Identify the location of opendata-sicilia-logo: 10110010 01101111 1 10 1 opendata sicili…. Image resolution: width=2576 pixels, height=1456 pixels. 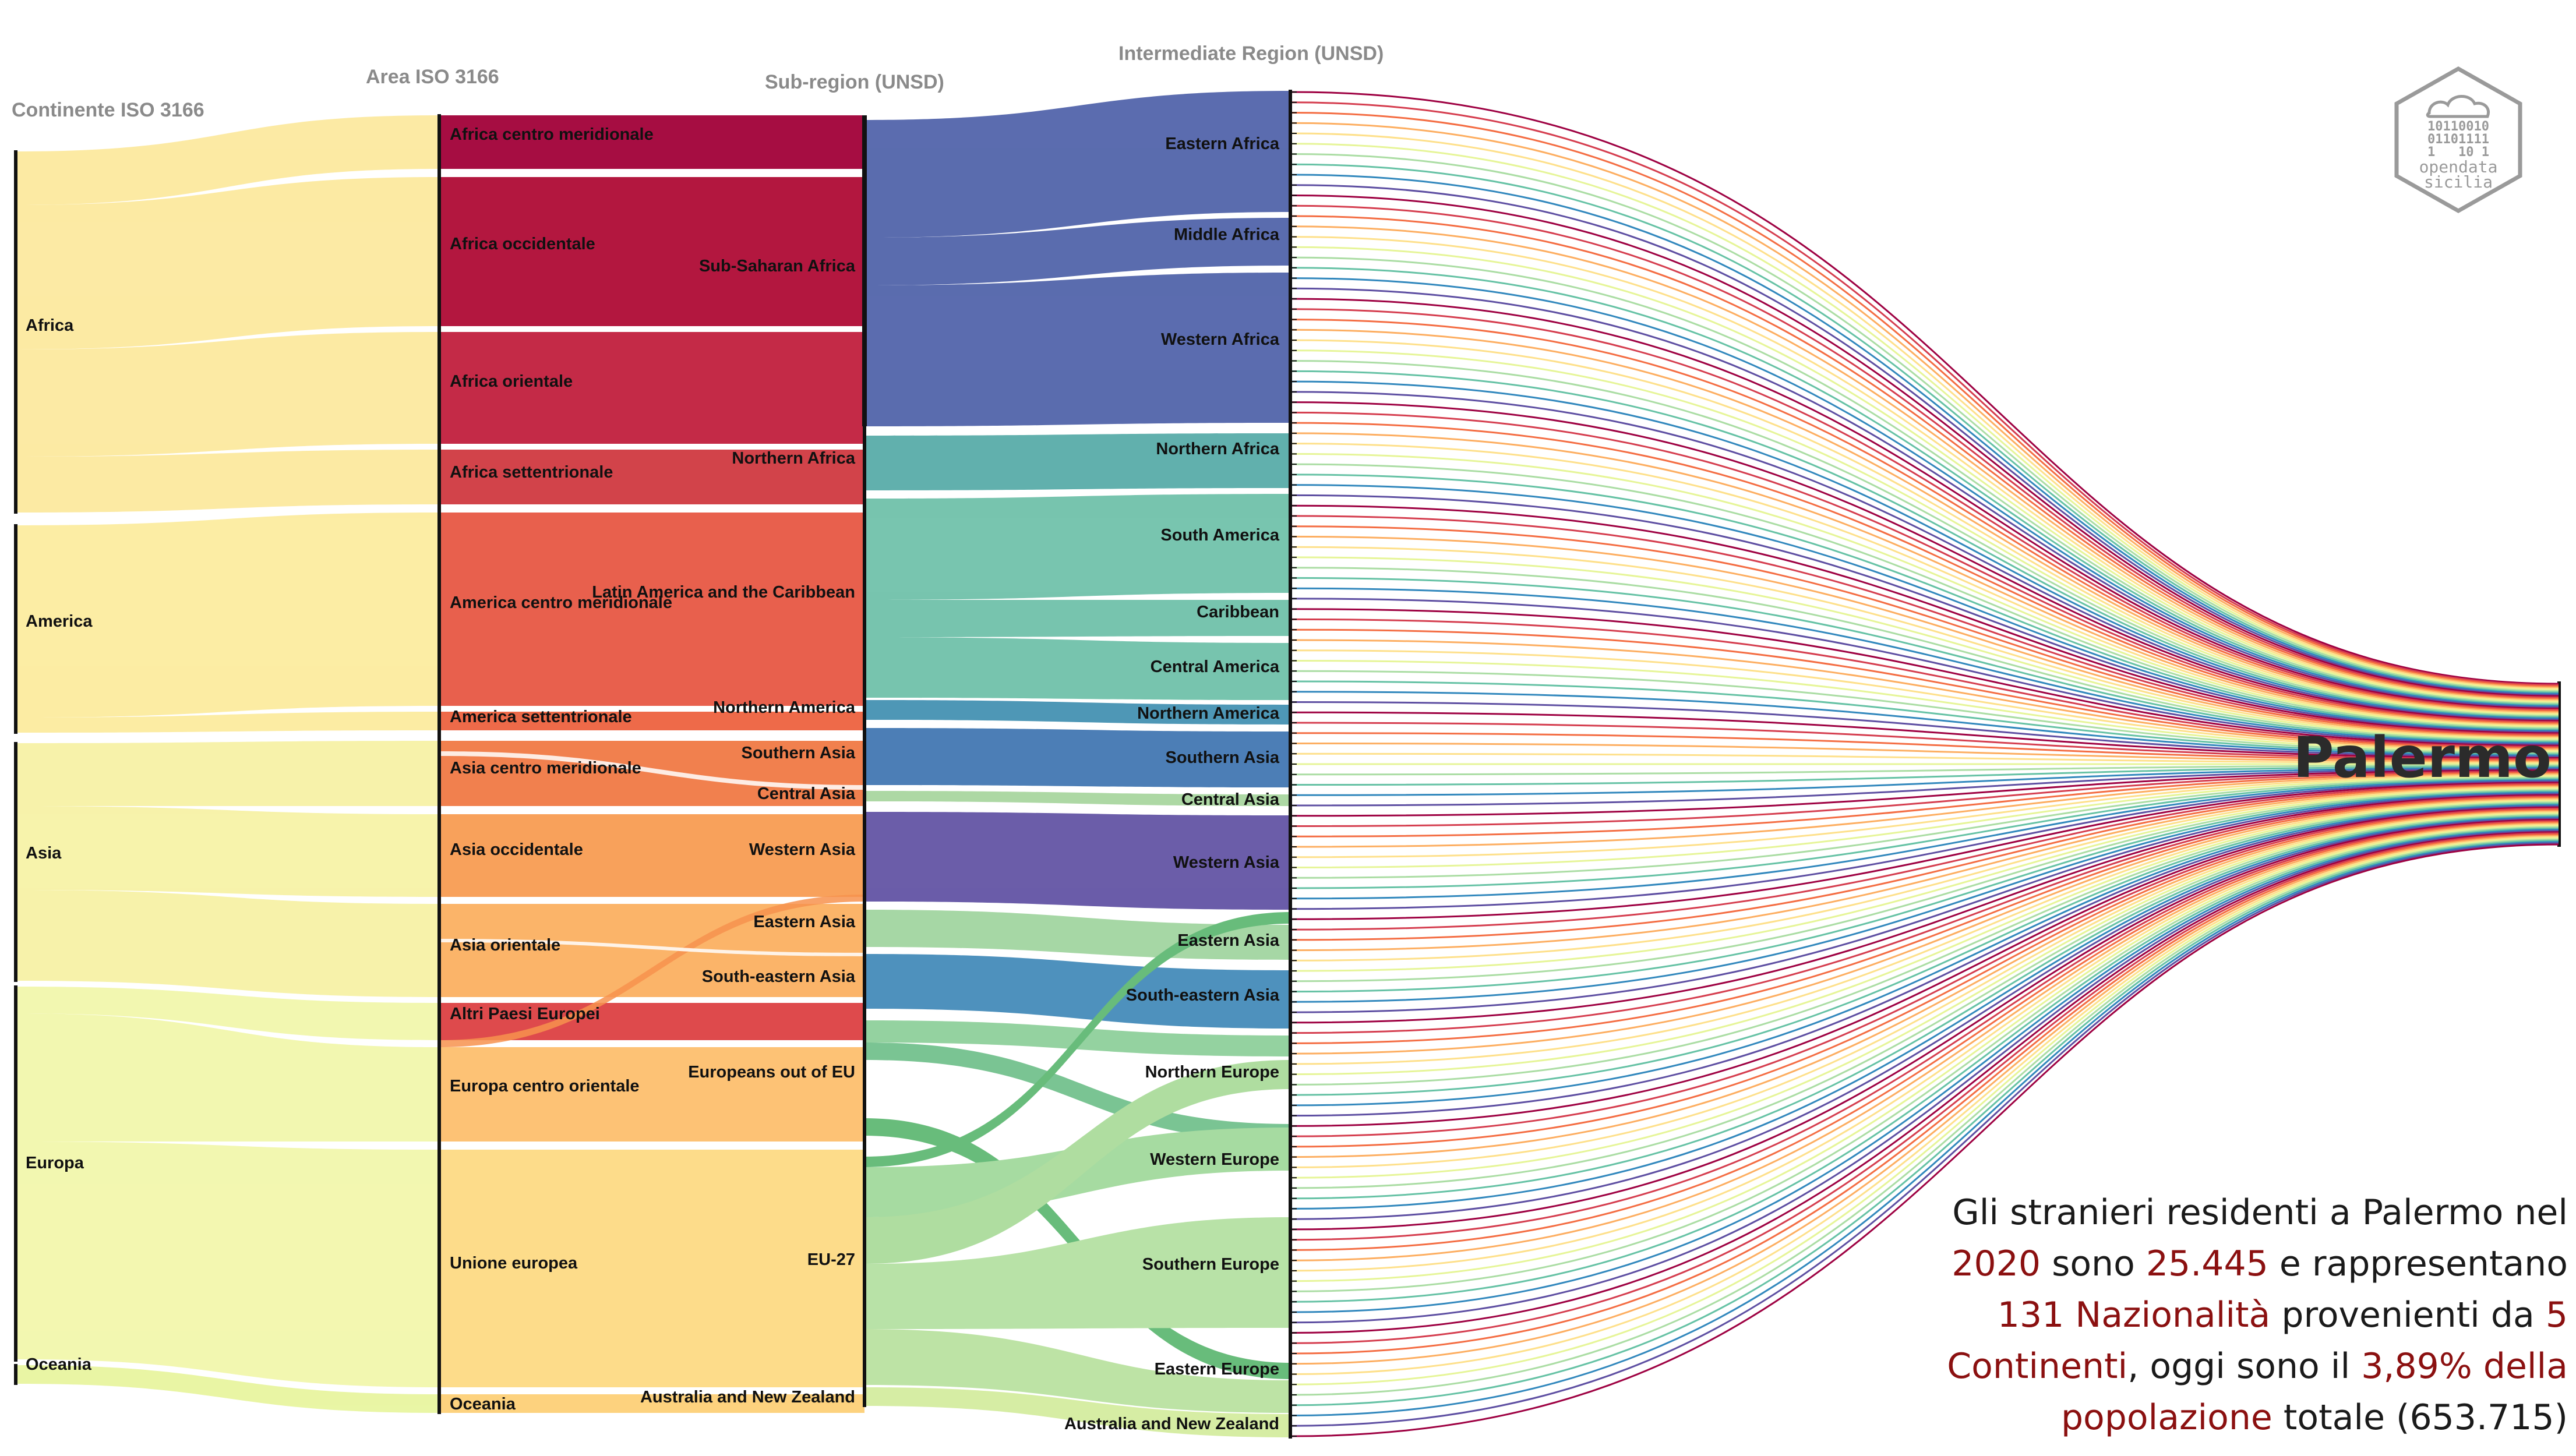
(2458, 141).